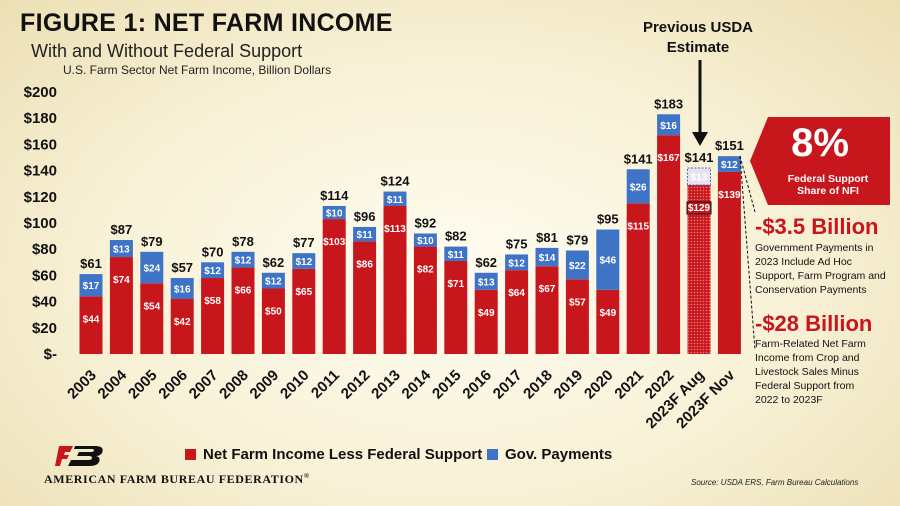  Describe the element at coordinates (599, 385) in the screenshot. I see `x-tick-label: 2020` at that location.